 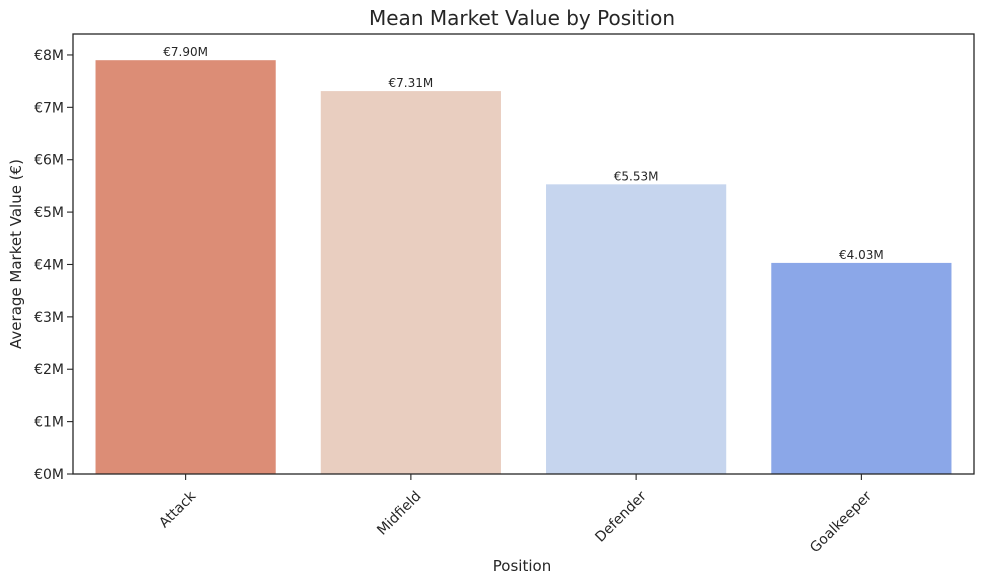 What do you see at coordinates (49, 213) in the screenshot?
I see `y-tick-label: €5M` at bounding box center [49, 213].